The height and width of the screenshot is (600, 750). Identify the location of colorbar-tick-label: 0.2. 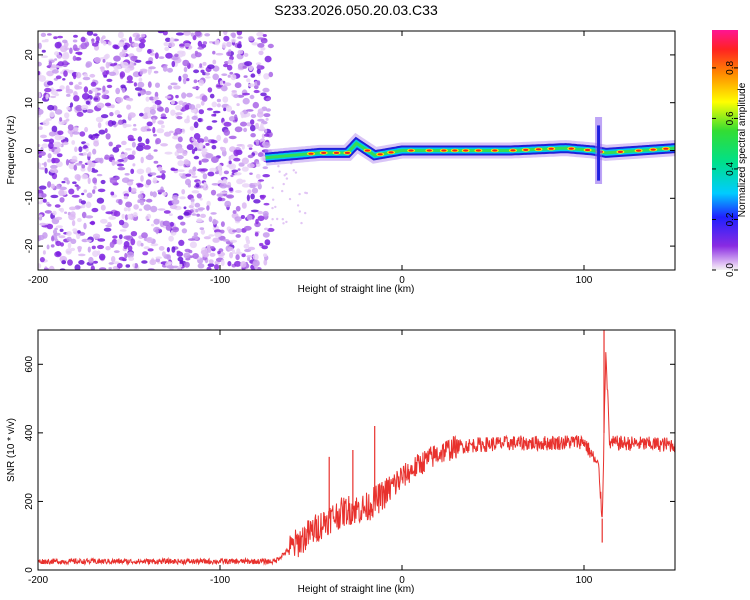
(730, 219).